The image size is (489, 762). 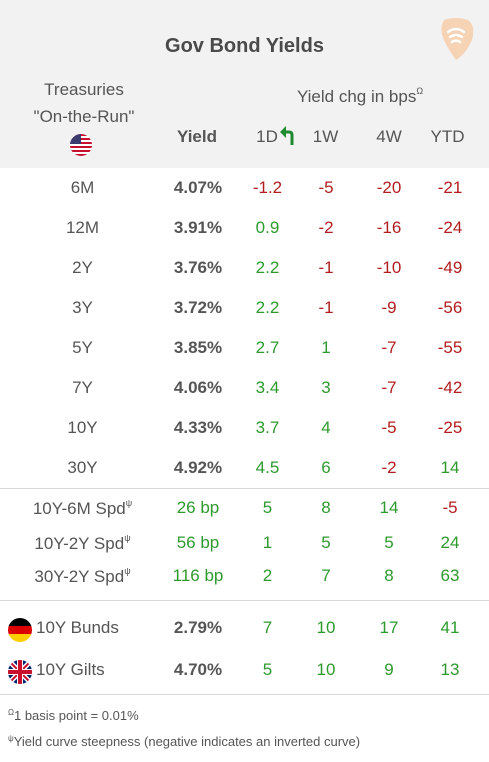 I want to click on change-1d-value: 5, so click(x=267, y=669).